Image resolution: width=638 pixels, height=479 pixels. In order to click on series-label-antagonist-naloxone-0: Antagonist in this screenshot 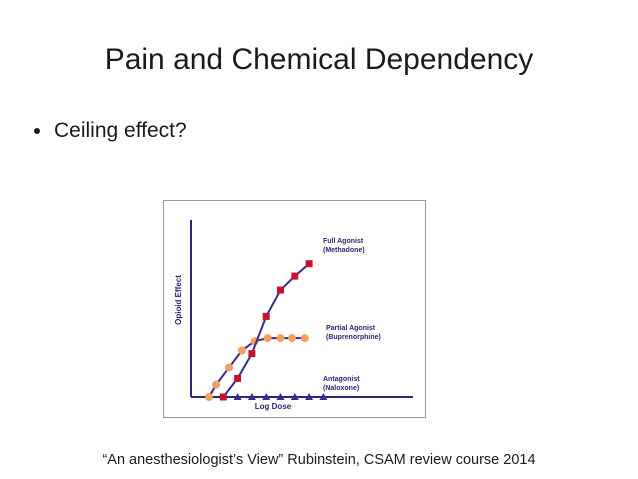, I will do `click(341, 379)`.